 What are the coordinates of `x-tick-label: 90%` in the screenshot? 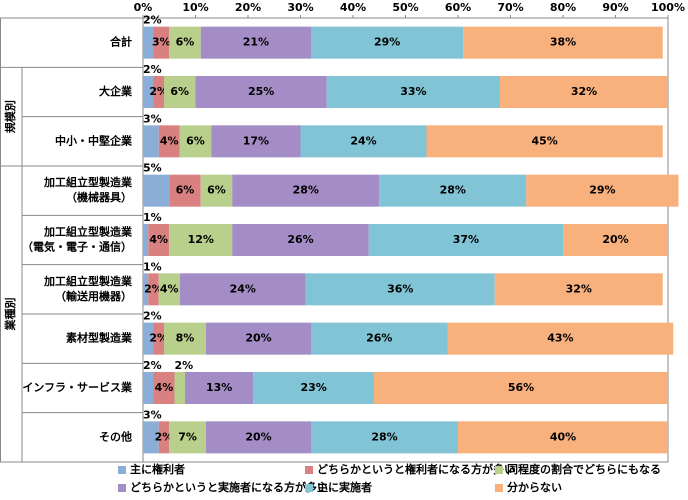 It's located at (615, 7).